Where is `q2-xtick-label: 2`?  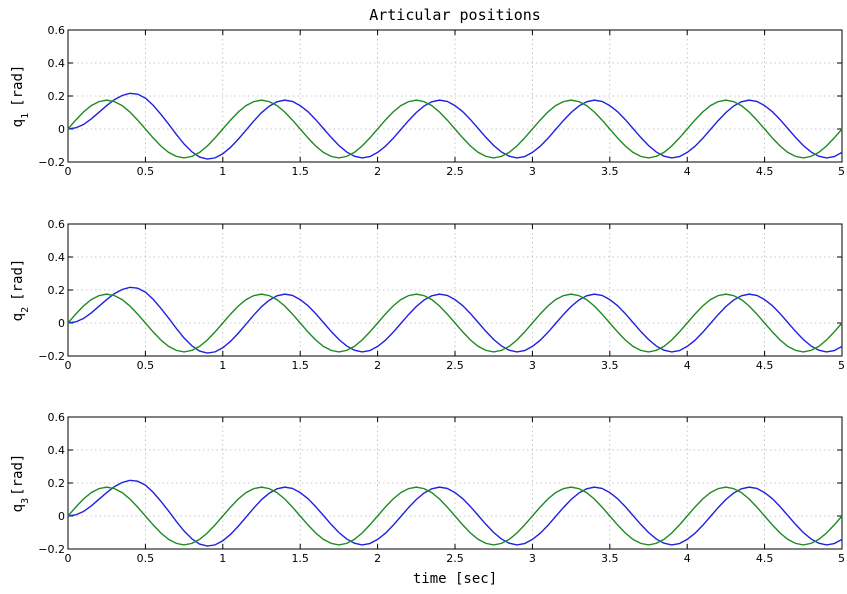 q2-xtick-label: 2 is located at coordinates (377, 365).